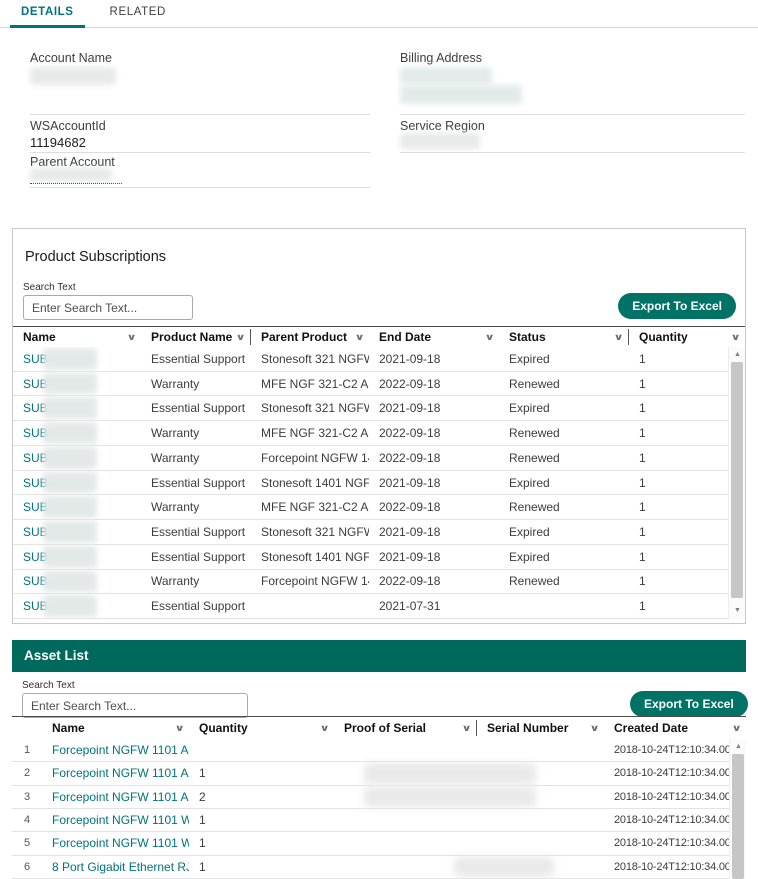 The height and width of the screenshot is (879, 758). Describe the element at coordinates (737, 610) in the screenshot. I see `scroll-down-icon: ▼` at that location.